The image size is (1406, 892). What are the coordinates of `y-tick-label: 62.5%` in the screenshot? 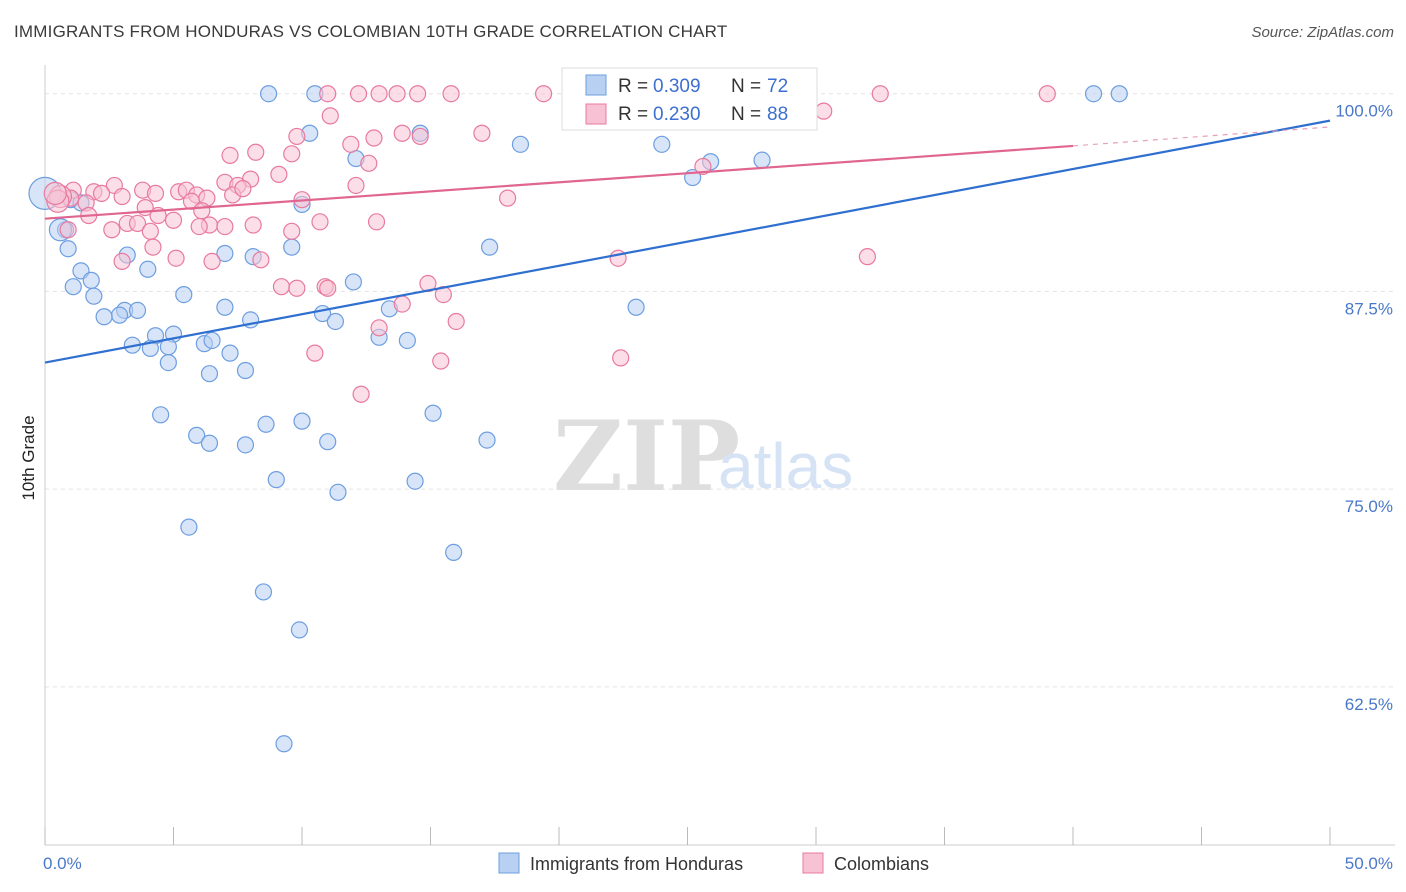 It's located at (1369, 704).